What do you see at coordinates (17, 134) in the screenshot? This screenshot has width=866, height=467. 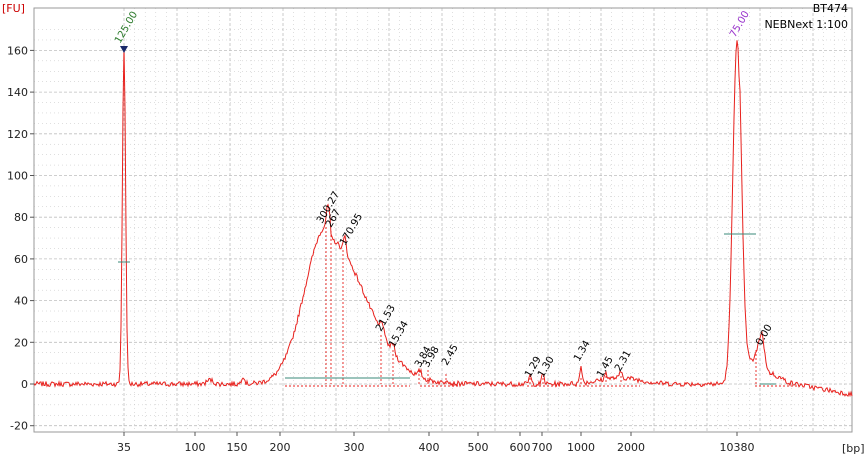 I see `y-tick-label: 120` at bounding box center [17, 134].